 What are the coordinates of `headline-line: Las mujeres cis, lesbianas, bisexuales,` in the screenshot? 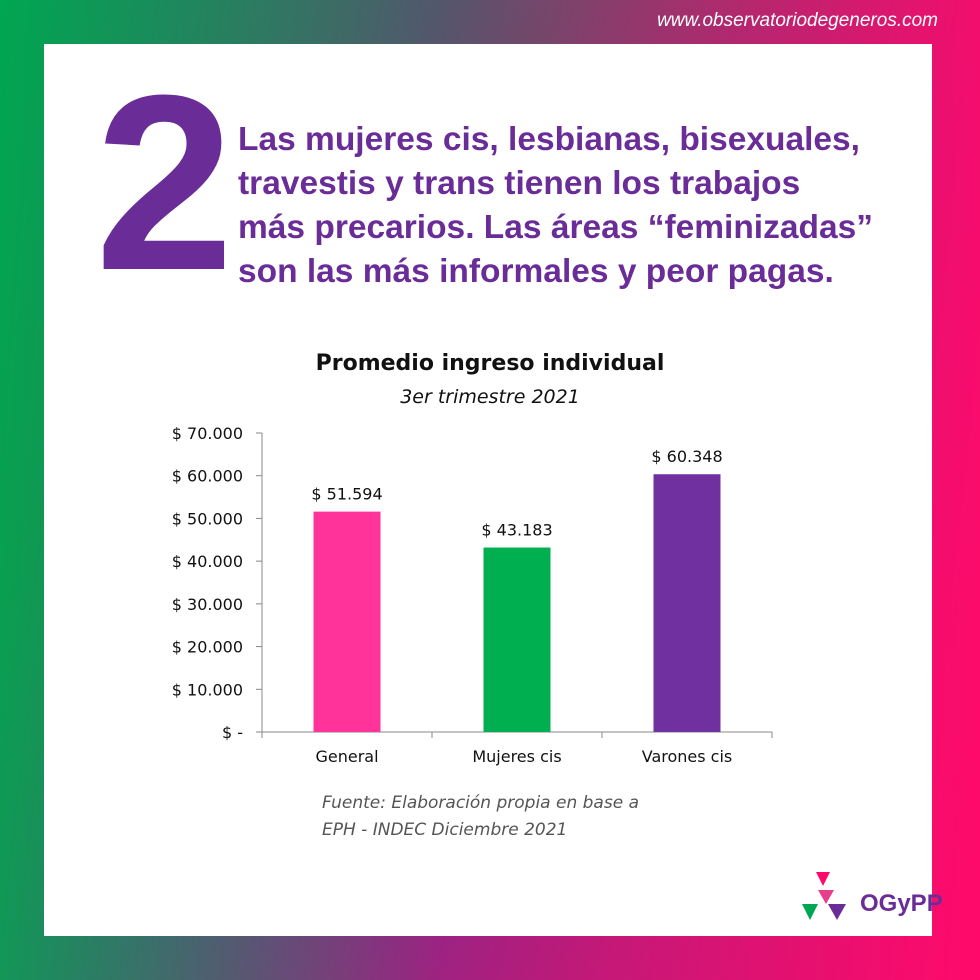 It's located at (549, 139).